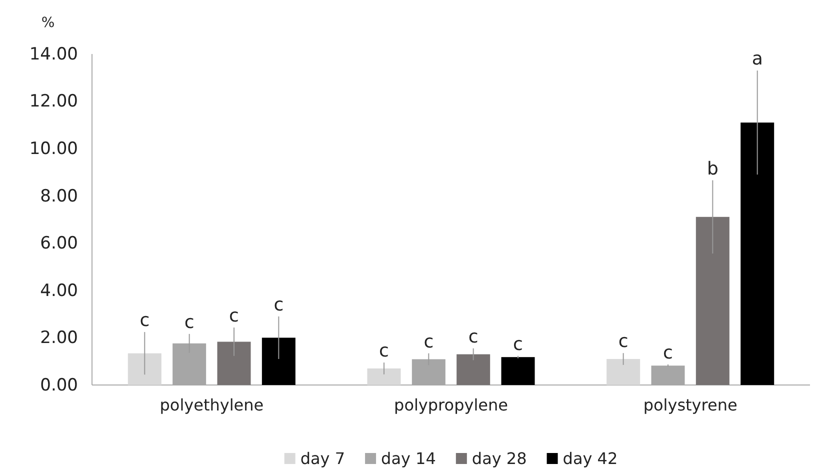 The image size is (840, 476). I want to click on y-tick-label: 8.00, so click(59, 196).